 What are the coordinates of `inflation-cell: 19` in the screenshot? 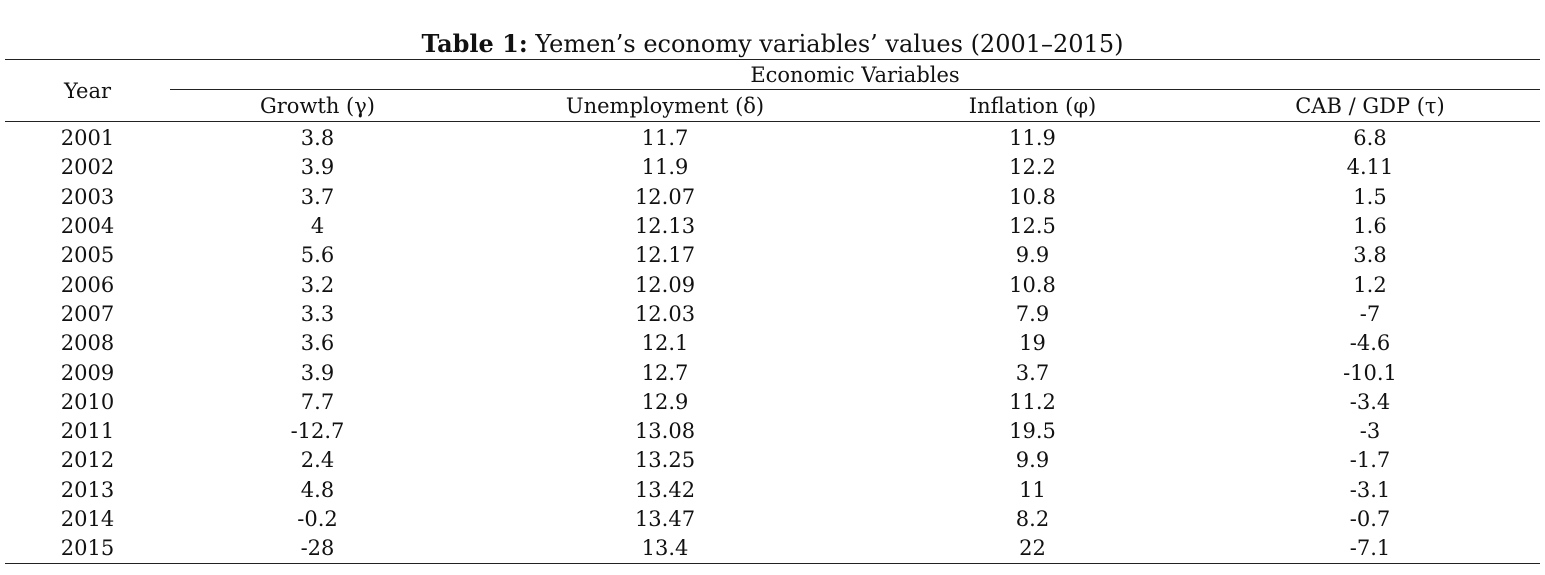 It's located at (1032, 343).